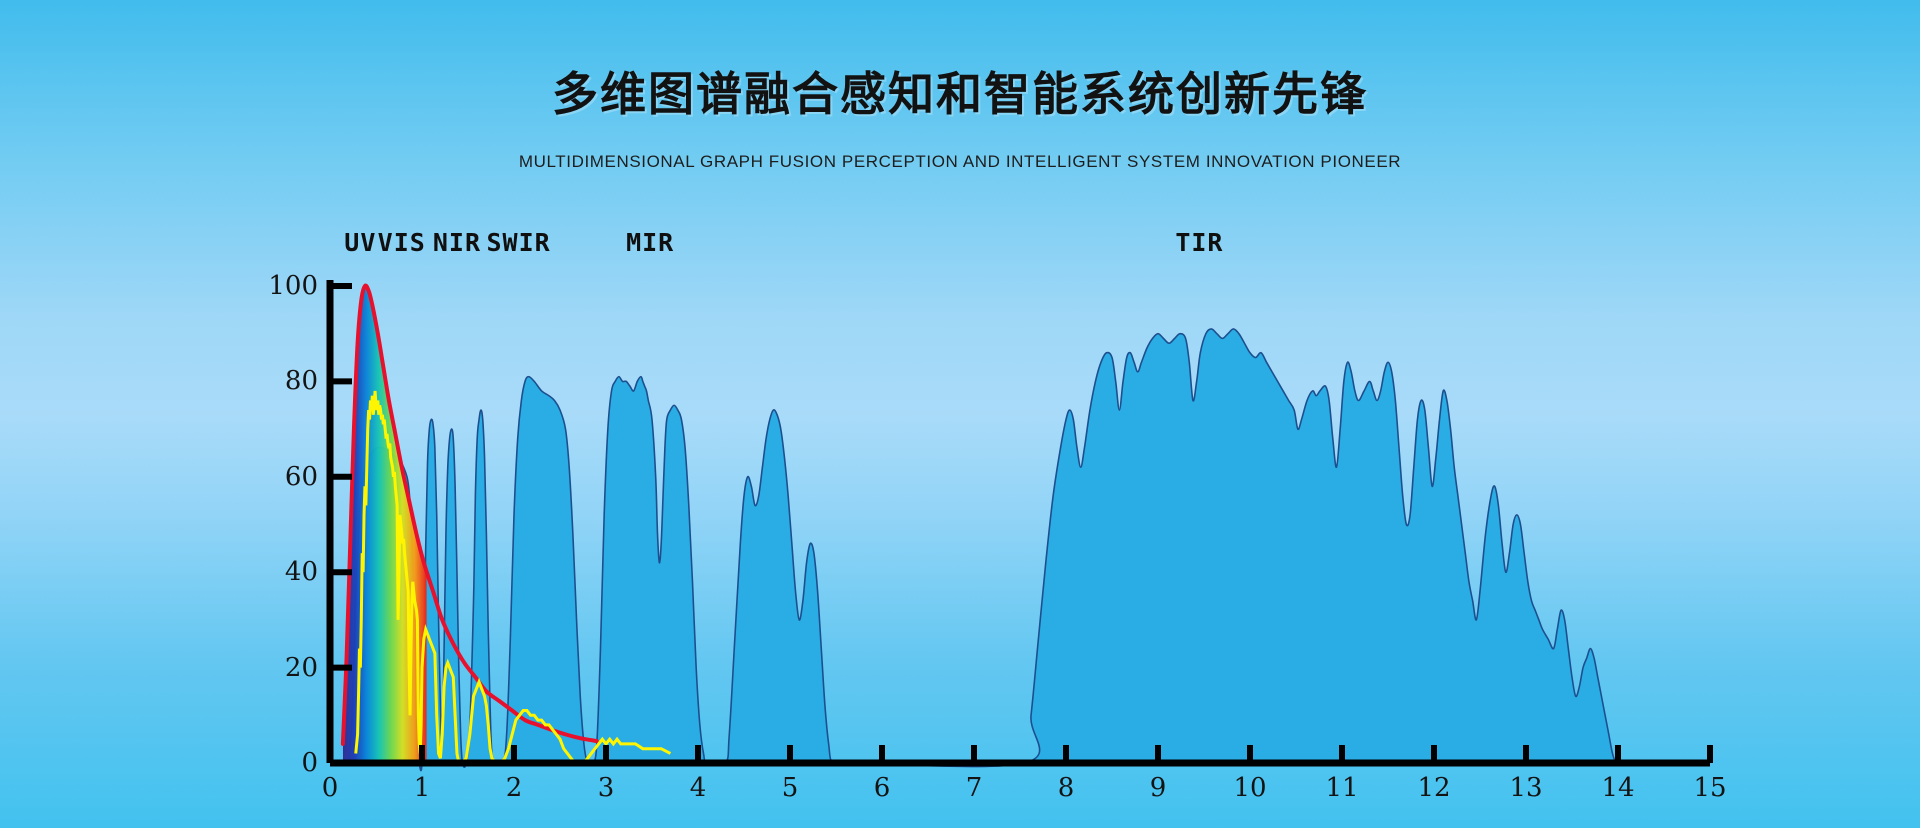  Describe the element at coordinates (960, 245) in the screenshot. I see `spectral-band-label-row: UV VIS NIR SWIR MIR TIR` at that location.